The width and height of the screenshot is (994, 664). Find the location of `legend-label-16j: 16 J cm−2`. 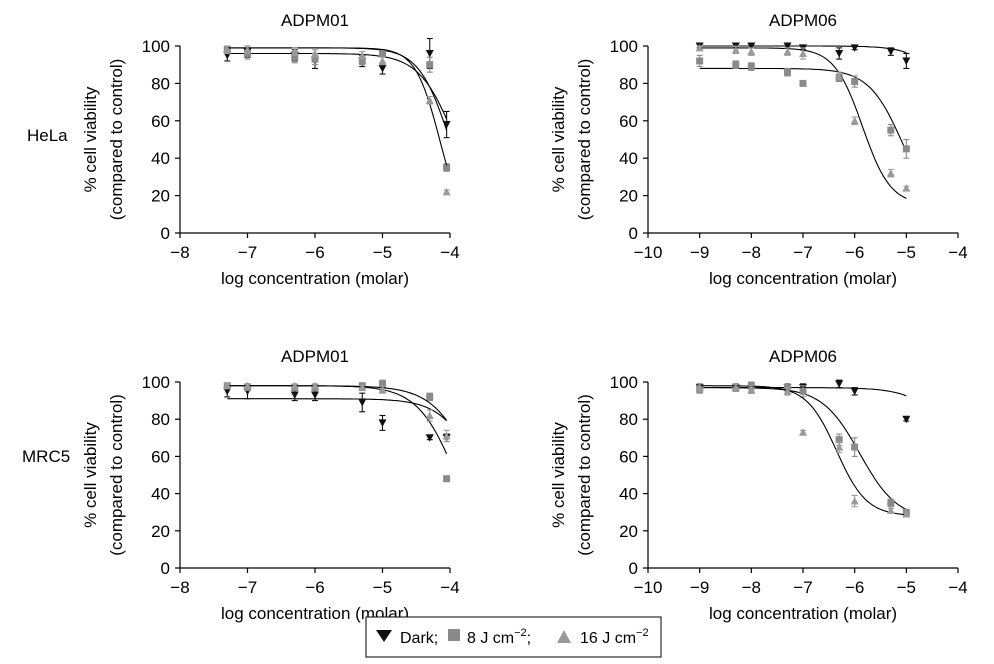

legend-label-16j: 16 J cm−2 is located at coordinates (614, 637).